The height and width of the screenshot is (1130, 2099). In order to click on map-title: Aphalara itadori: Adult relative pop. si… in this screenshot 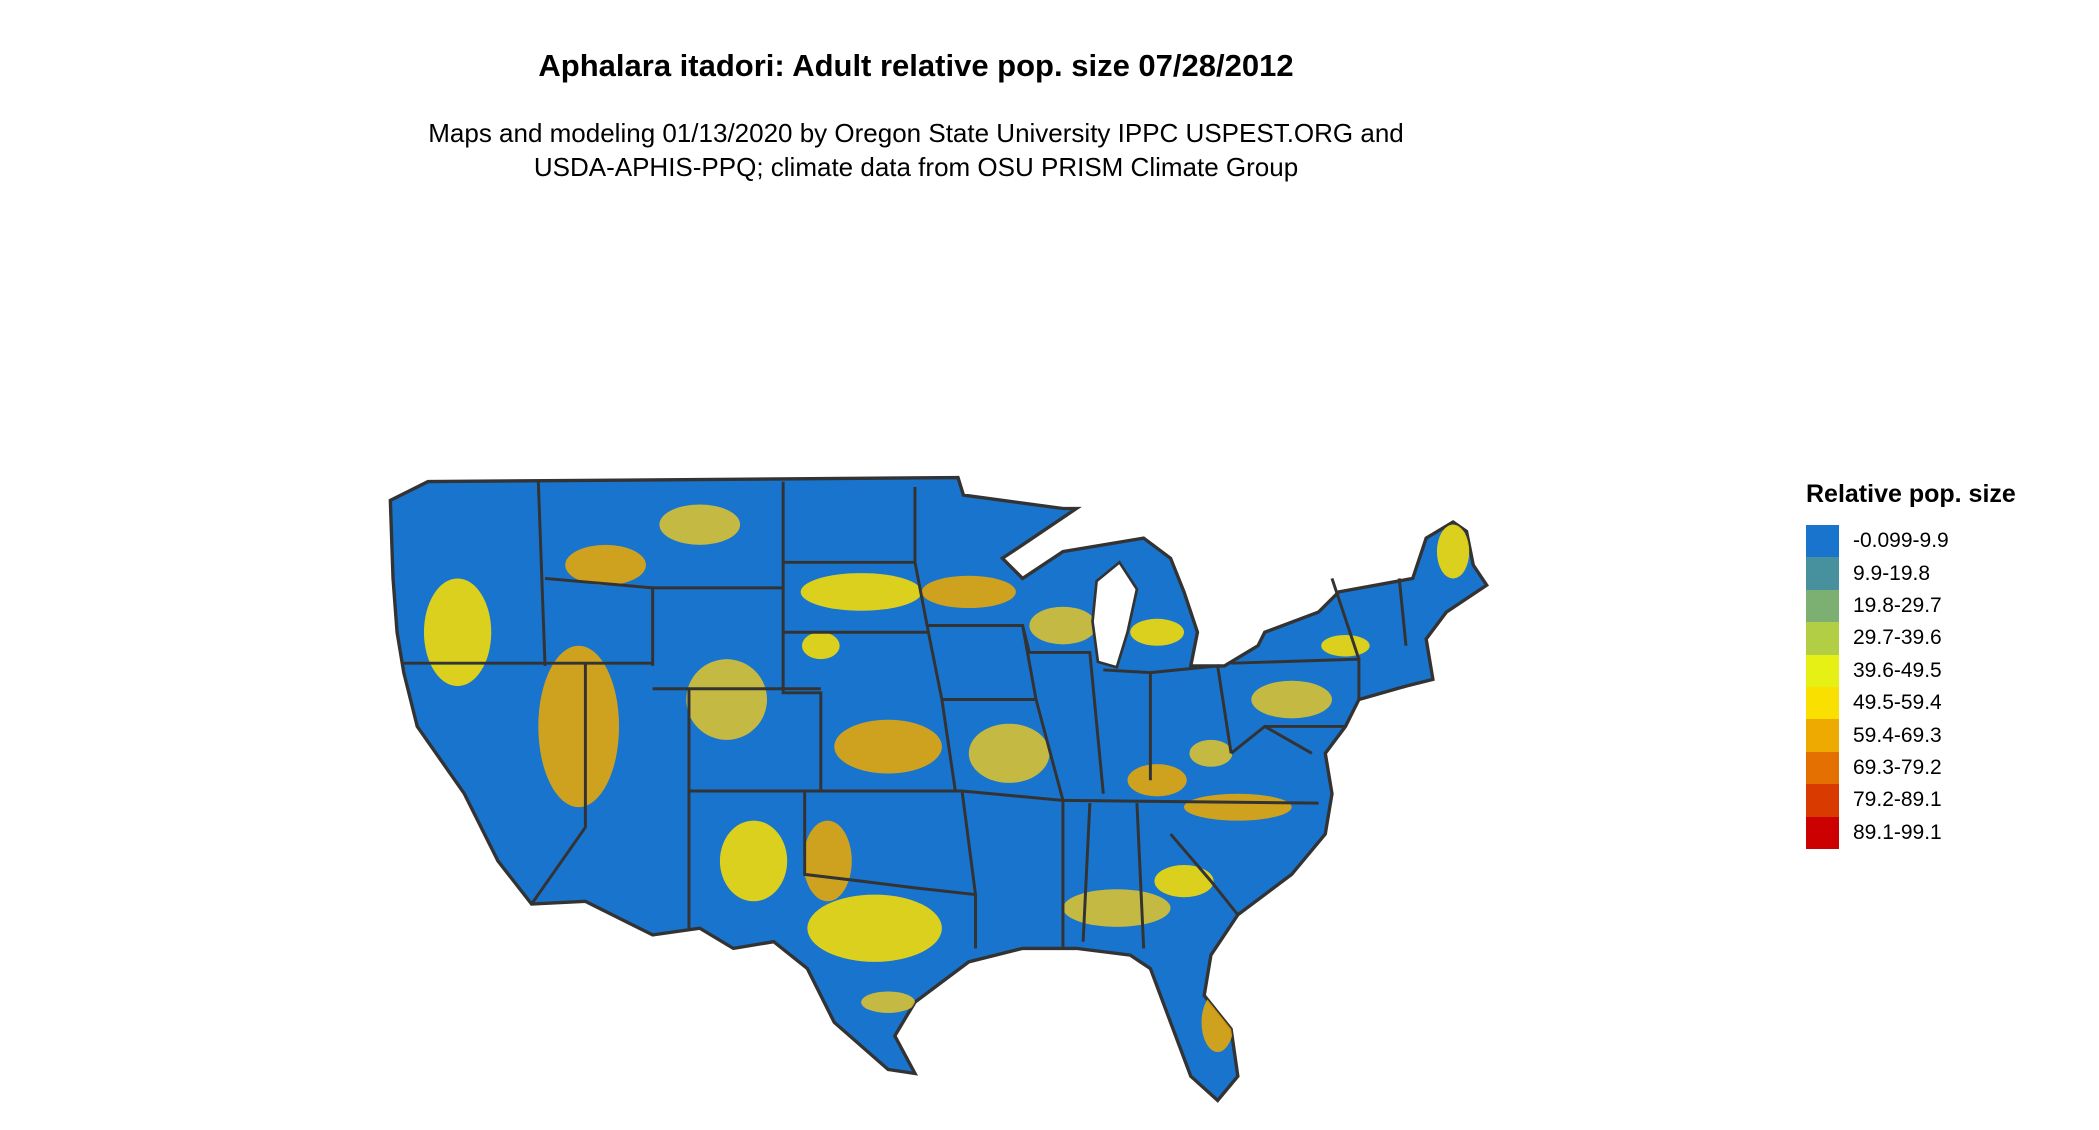, I will do `click(916, 65)`.